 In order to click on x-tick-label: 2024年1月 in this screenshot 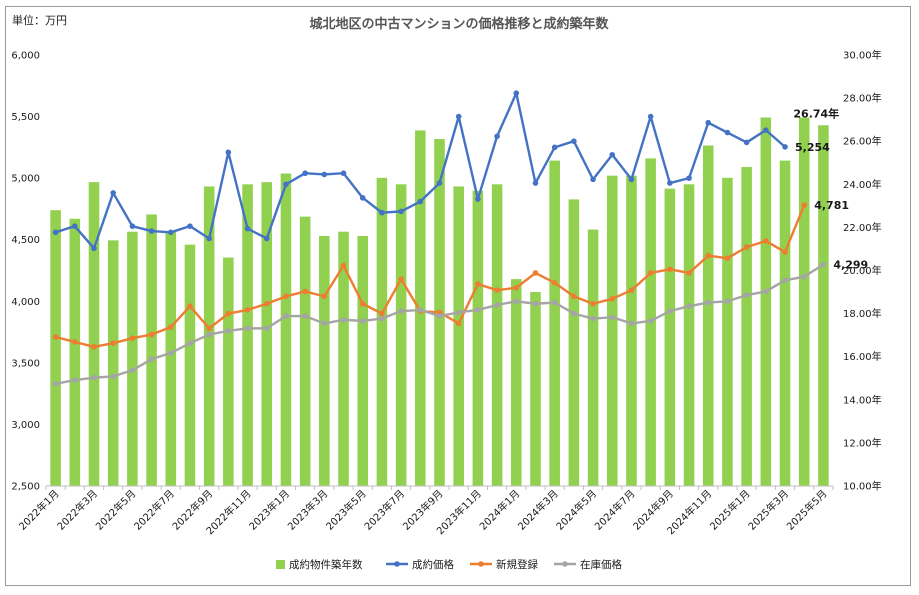, I will do `click(500, 510)`.